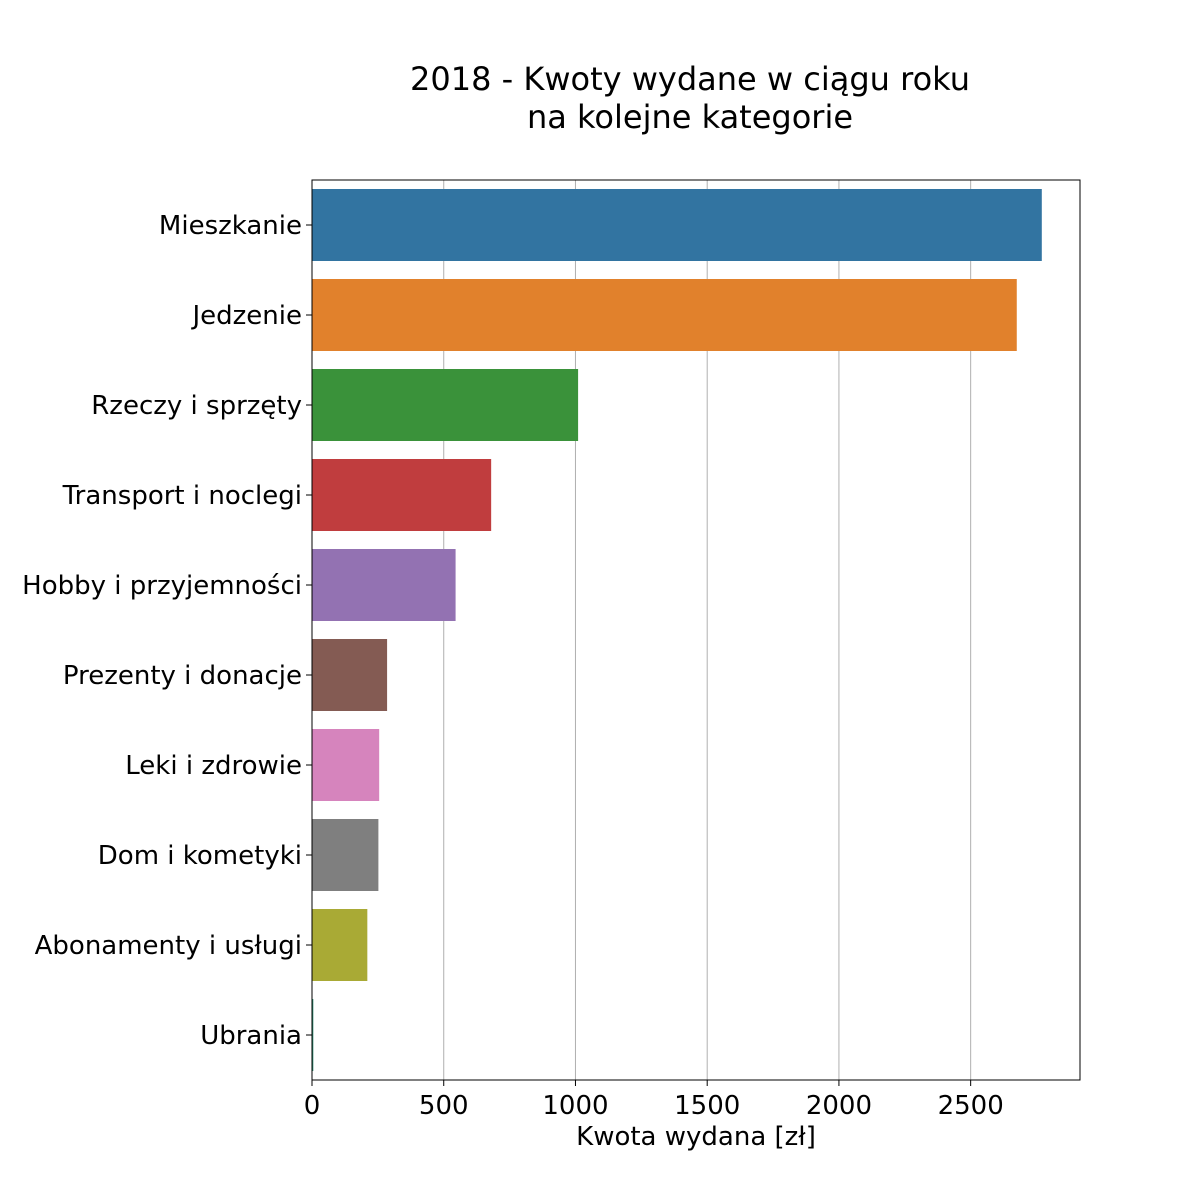 The image size is (1200, 1200). What do you see at coordinates (213, 766) in the screenshot?
I see `y-tick-label: Leki i zdrowie` at bounding box center [213, 766].